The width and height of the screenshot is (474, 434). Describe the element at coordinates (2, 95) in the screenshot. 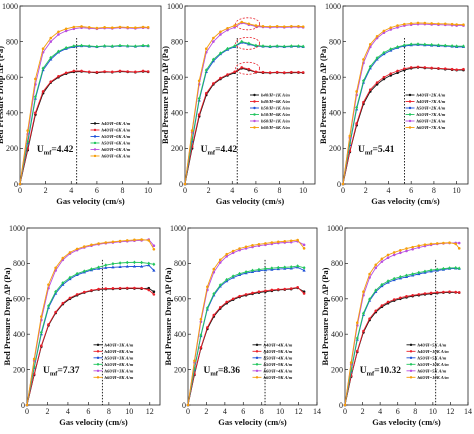

I see `y-axis-label: Bed Pressure Drop ΔP (Pa)` at that location.